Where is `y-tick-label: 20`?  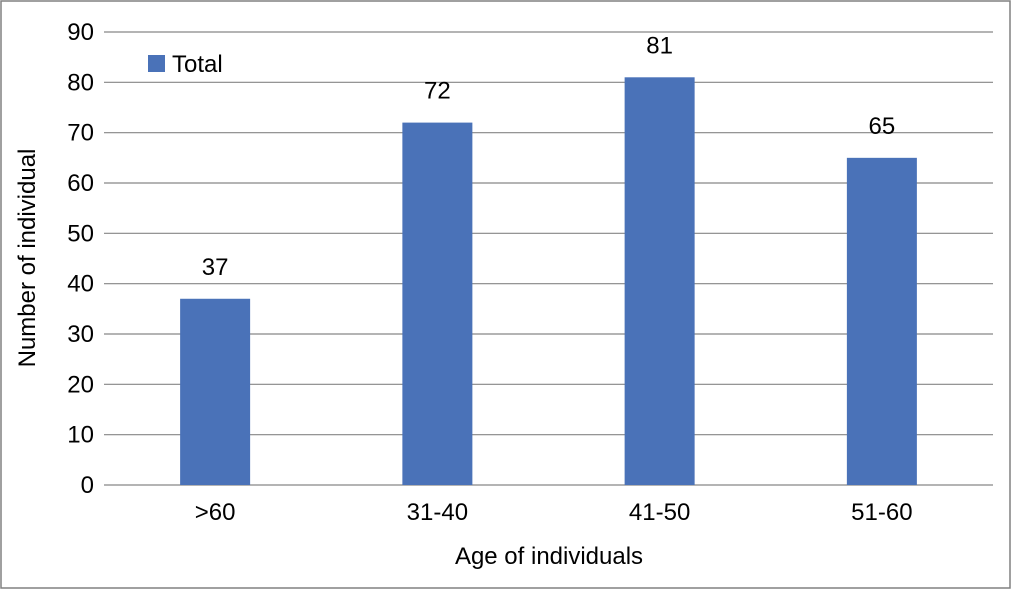 y-tick-label: 20 is located at coordinates (80, 384).